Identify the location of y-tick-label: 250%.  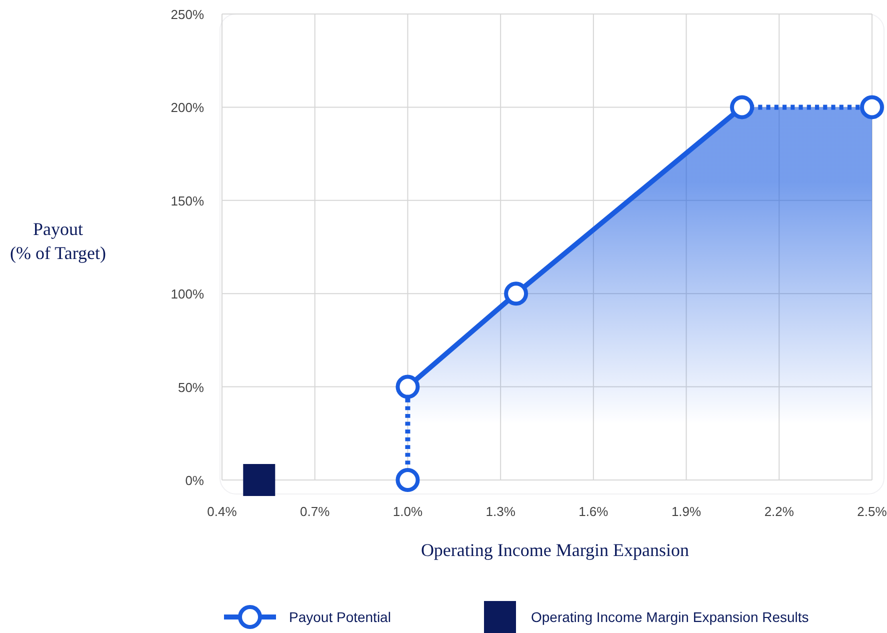
(187, 14).